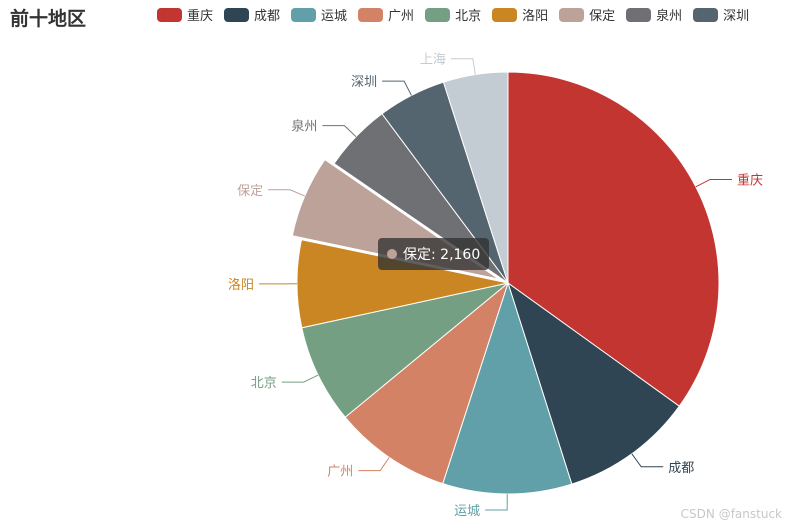 This screenshot has width=790, height=527. Describe the element at coordinates (535, 16) in the screenshot. I see `legend-label: 洛阳` at that location.